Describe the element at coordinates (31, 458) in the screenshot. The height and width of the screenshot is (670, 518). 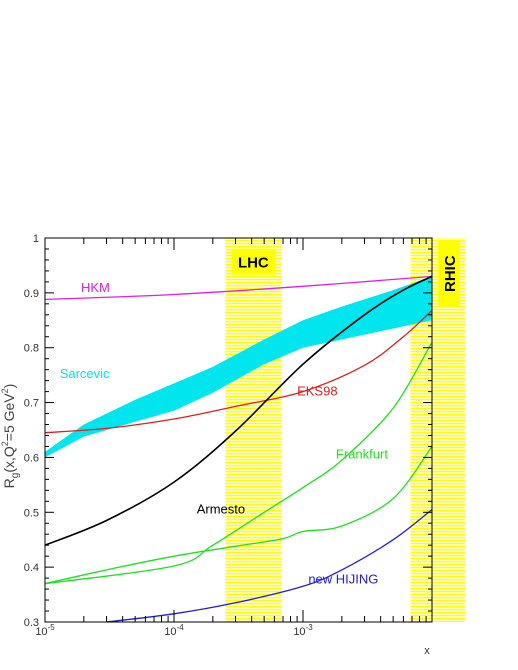
I see `y-tick-label: 0.6` at that location.